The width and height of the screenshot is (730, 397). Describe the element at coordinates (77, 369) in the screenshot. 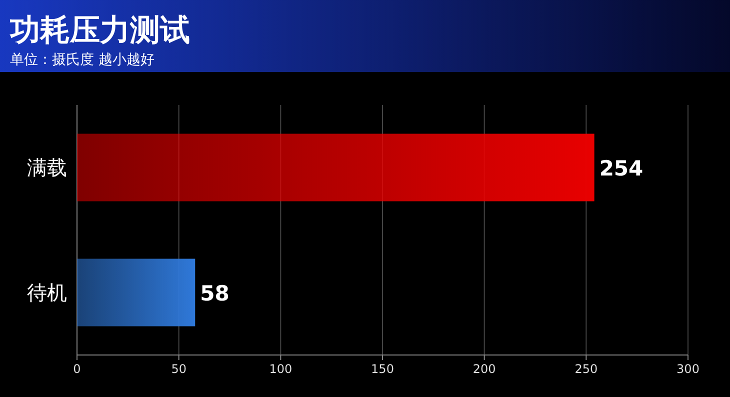

I see `x-tick-label: 0` at that location.